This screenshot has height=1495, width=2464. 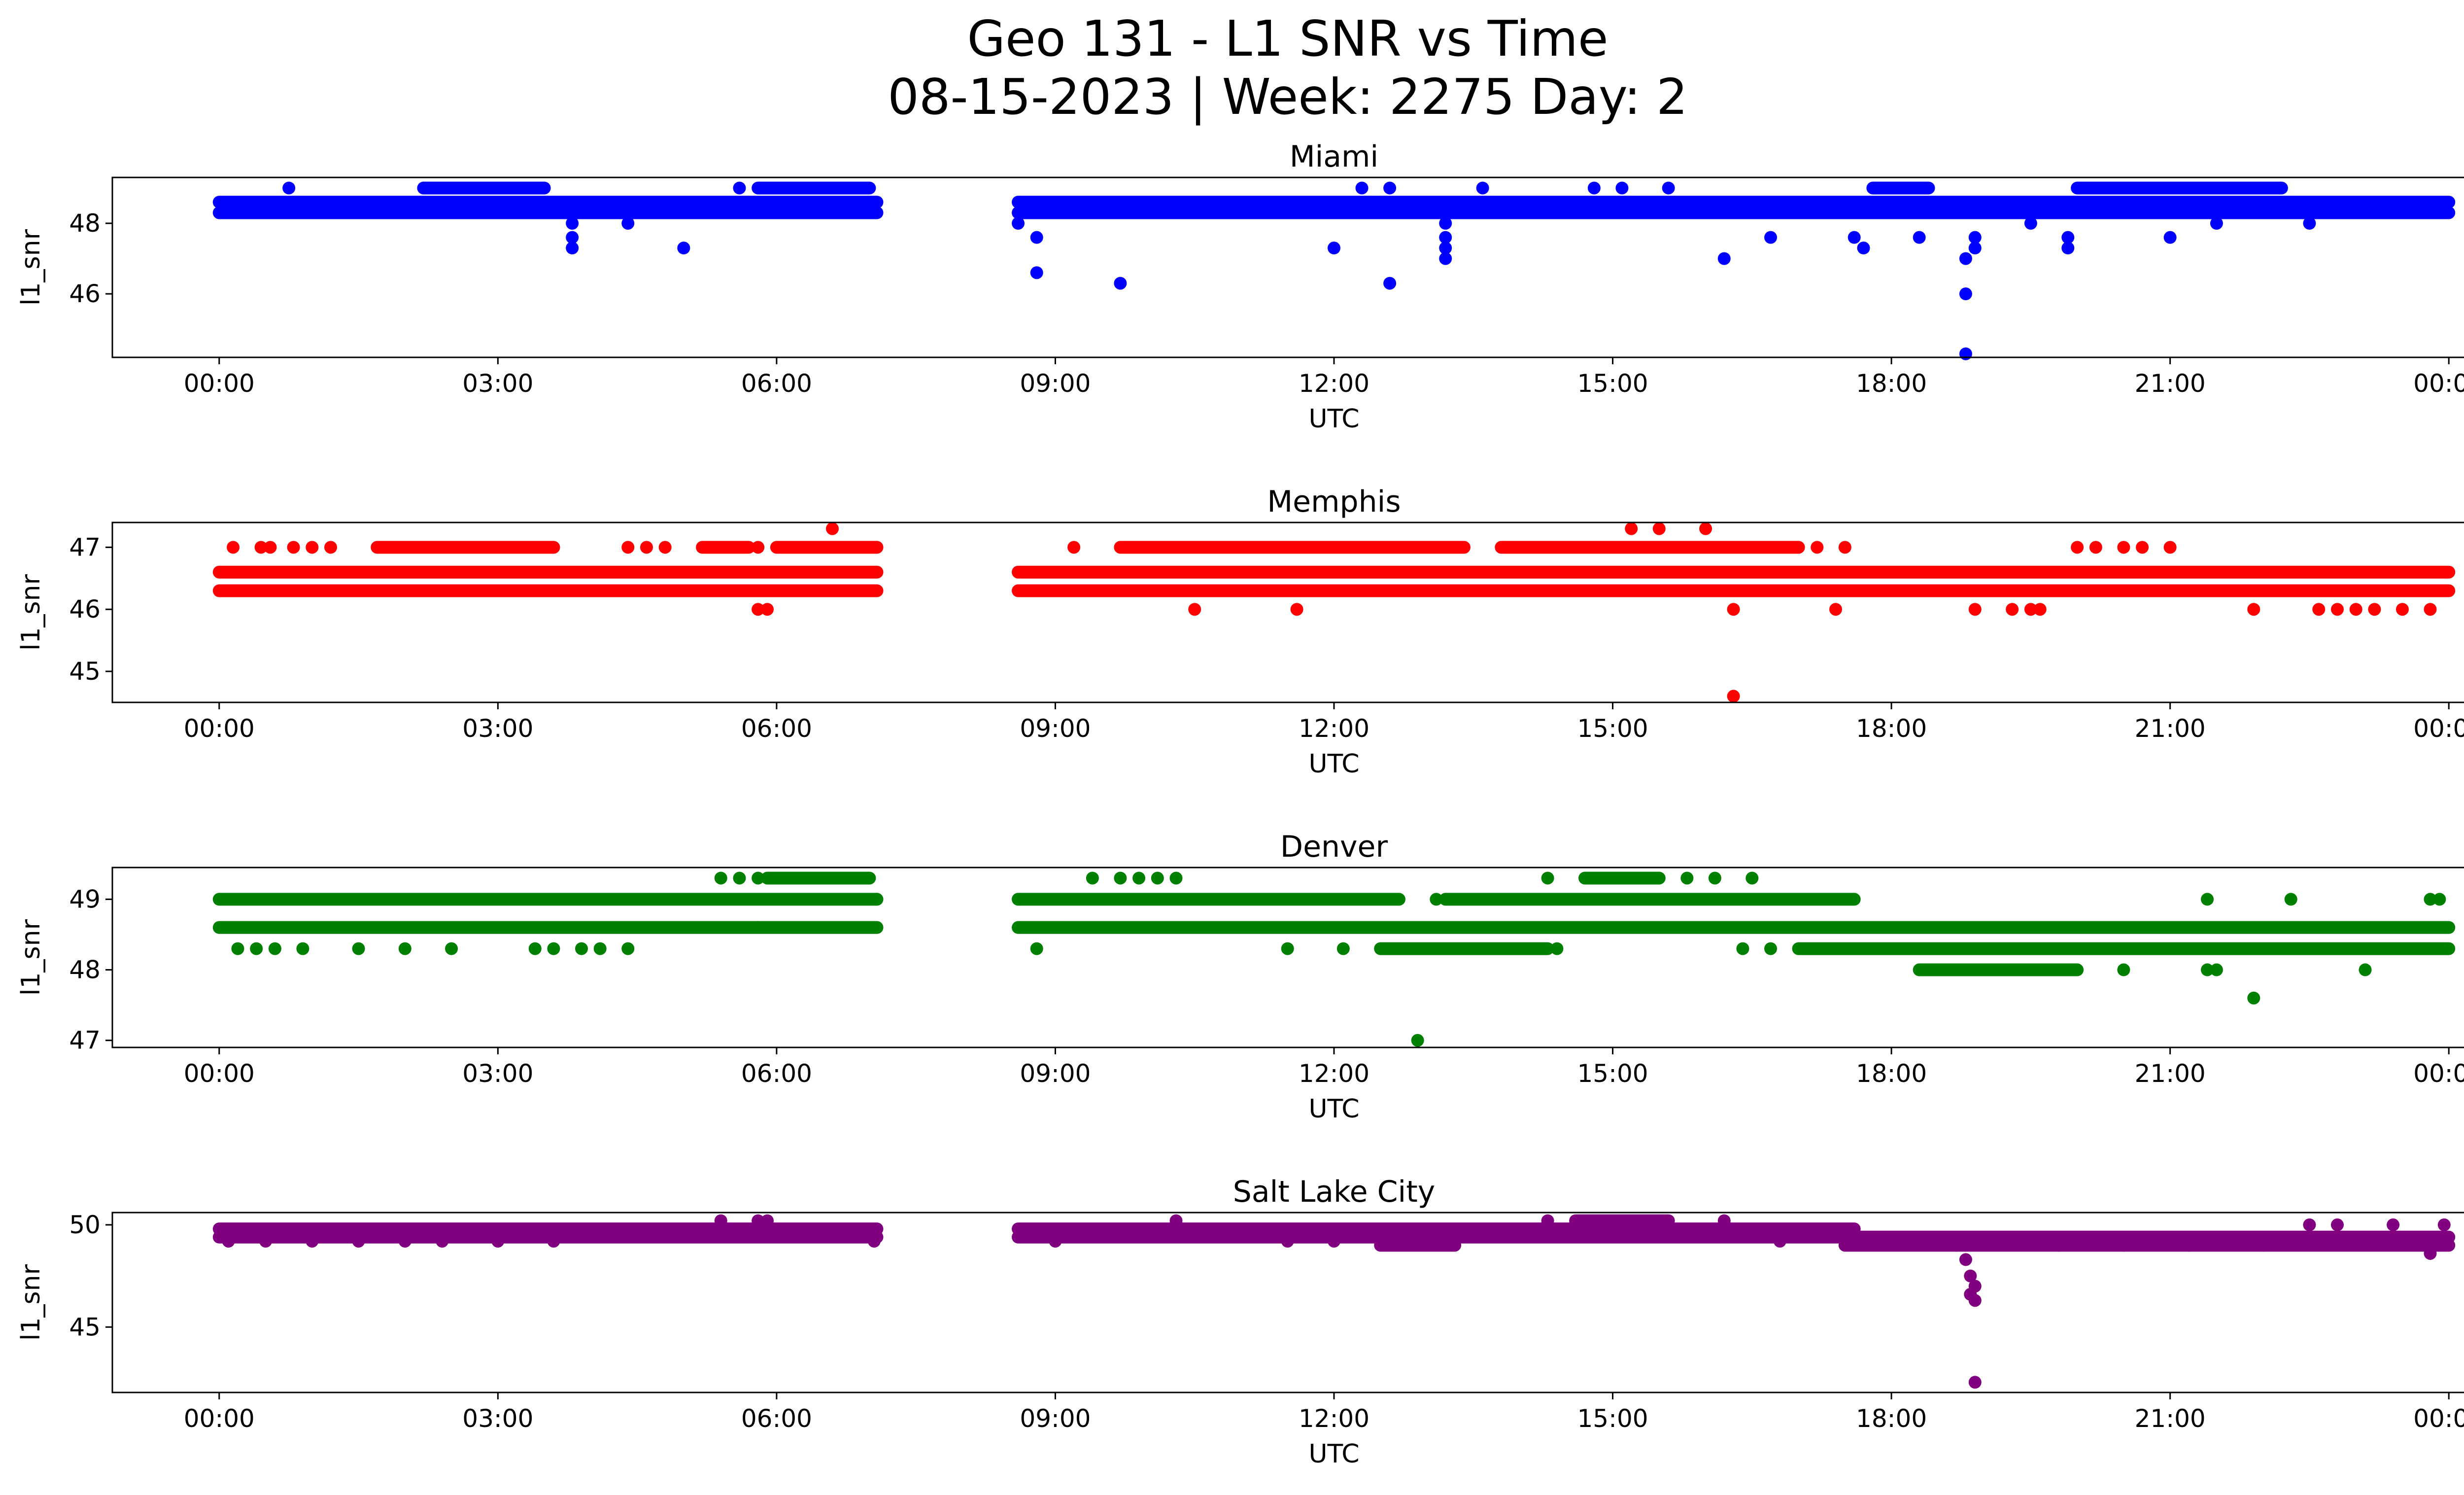 I want to click on y-tick-label: 46, so click(x=85, y=293).